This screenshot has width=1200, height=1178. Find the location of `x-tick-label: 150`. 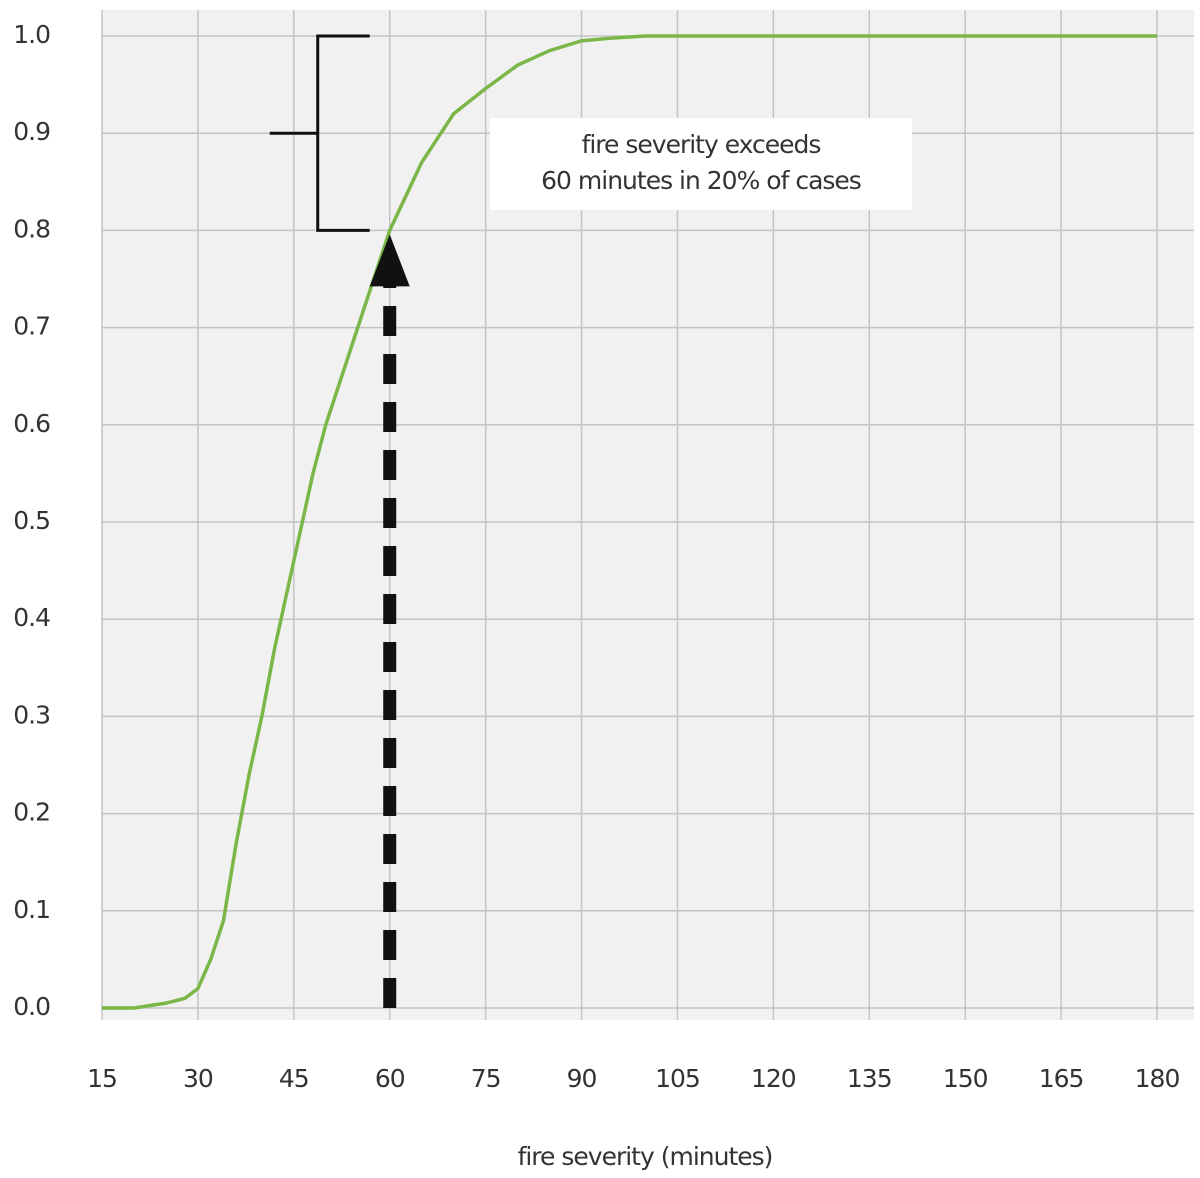

x-tick-label: 150 is located at coordinates (965, 1078).